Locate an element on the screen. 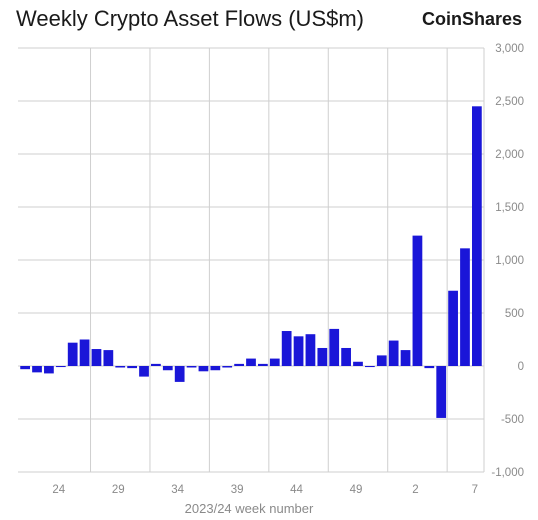 This screenshot has width=538, height=520. y-tick-label: 2,500 is located at coordinates (509, 102).